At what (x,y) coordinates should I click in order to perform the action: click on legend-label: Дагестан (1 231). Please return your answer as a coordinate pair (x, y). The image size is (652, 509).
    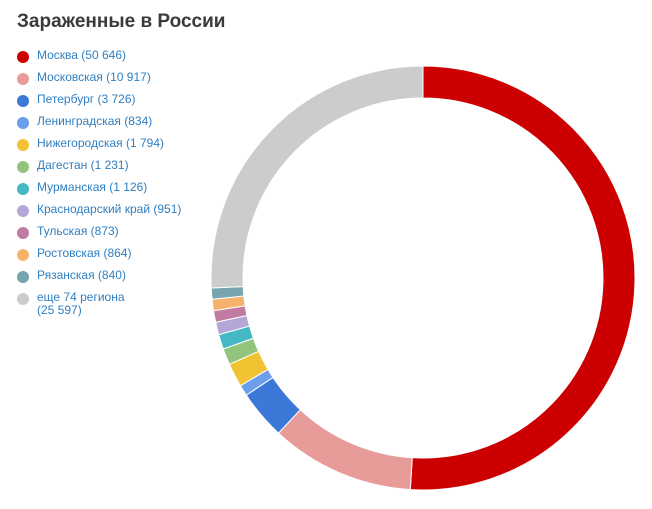
    Looking at the image, I should click on (83, 165).